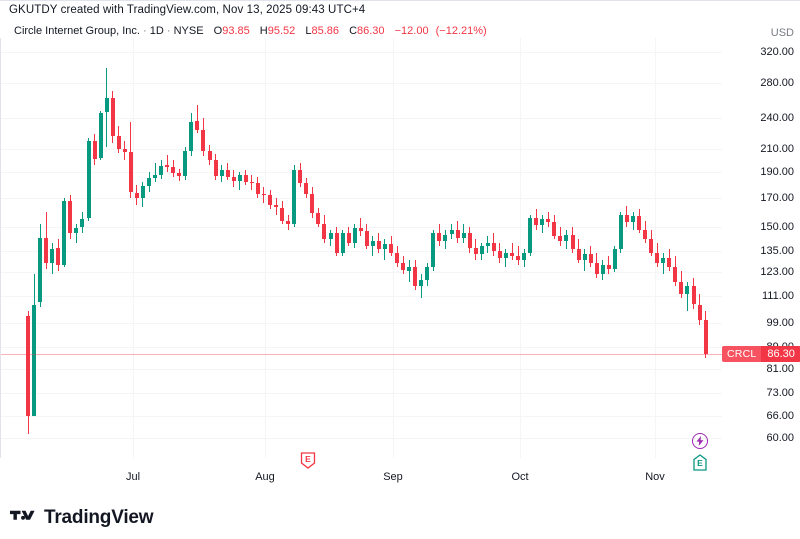 Image resolution: width=800 pixels, height=539 pixels. Describe the element at coordinates (236, 31) in the screenshot. I see `legend-open-value: 93.85` at that location.